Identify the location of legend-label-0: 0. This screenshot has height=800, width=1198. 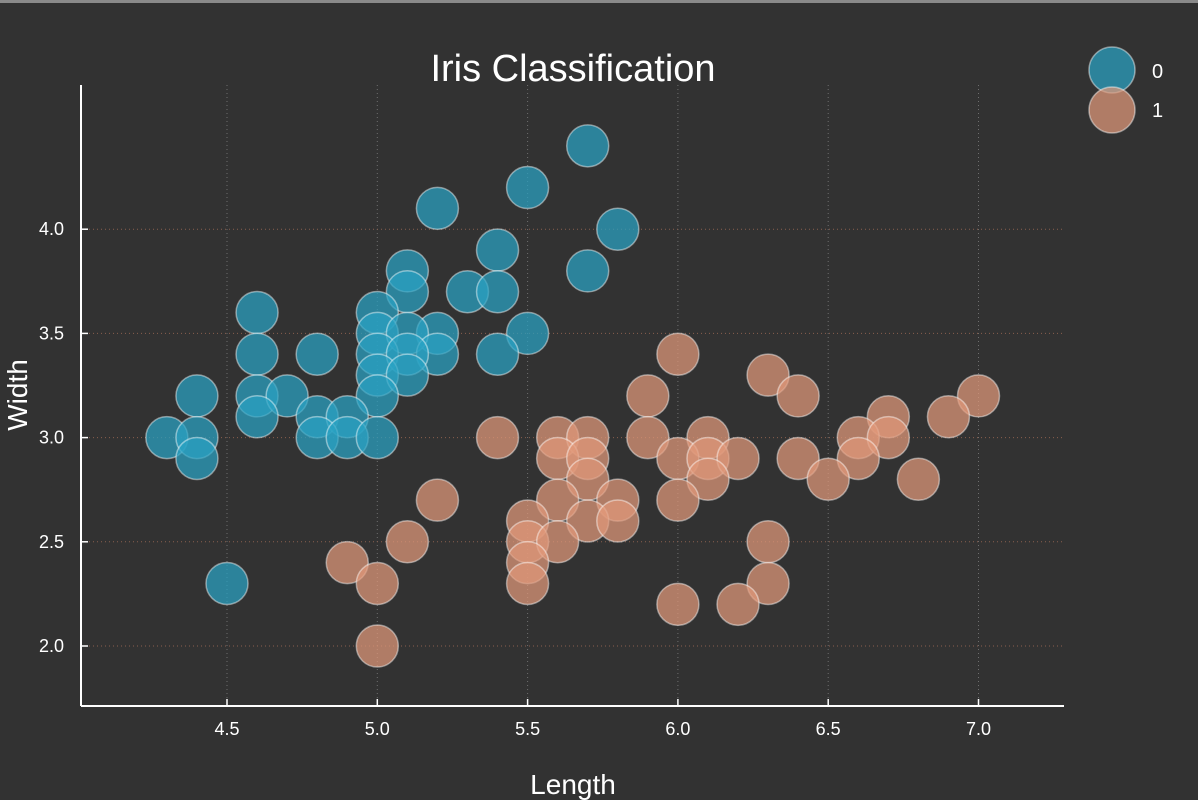
(1157, 72).